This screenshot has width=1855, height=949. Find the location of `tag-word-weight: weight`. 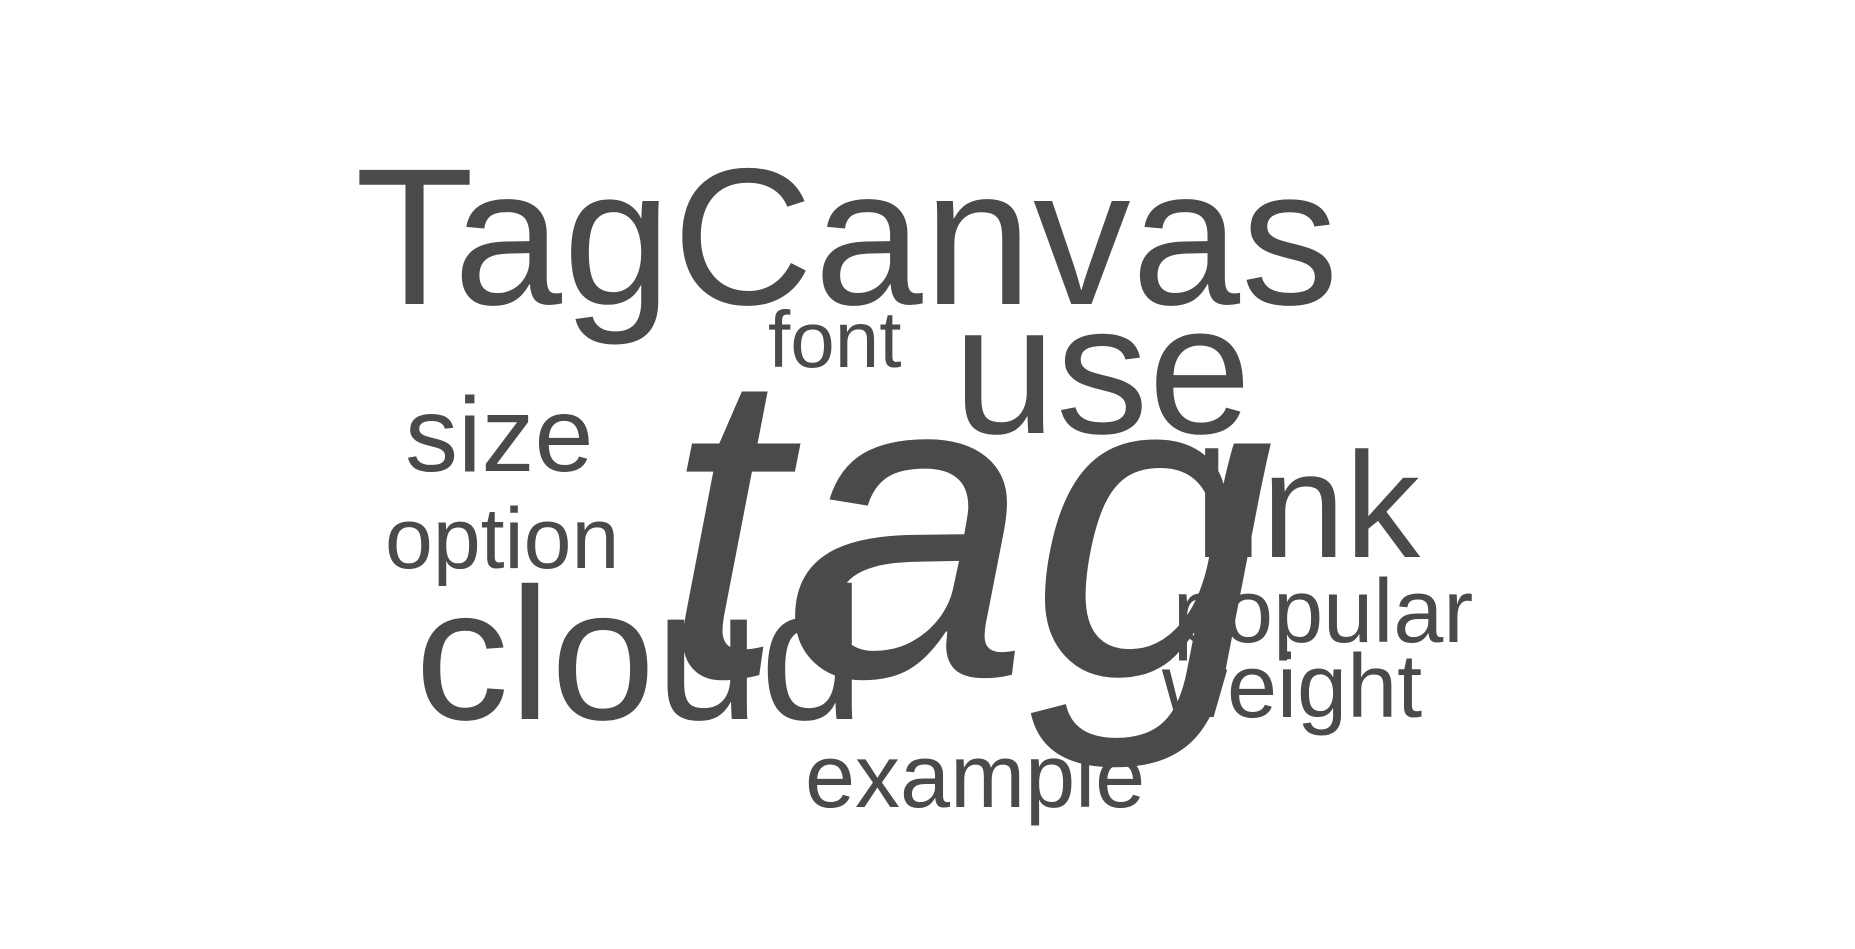

tag-word-weight: weight is located at coordinates (1292, 687).